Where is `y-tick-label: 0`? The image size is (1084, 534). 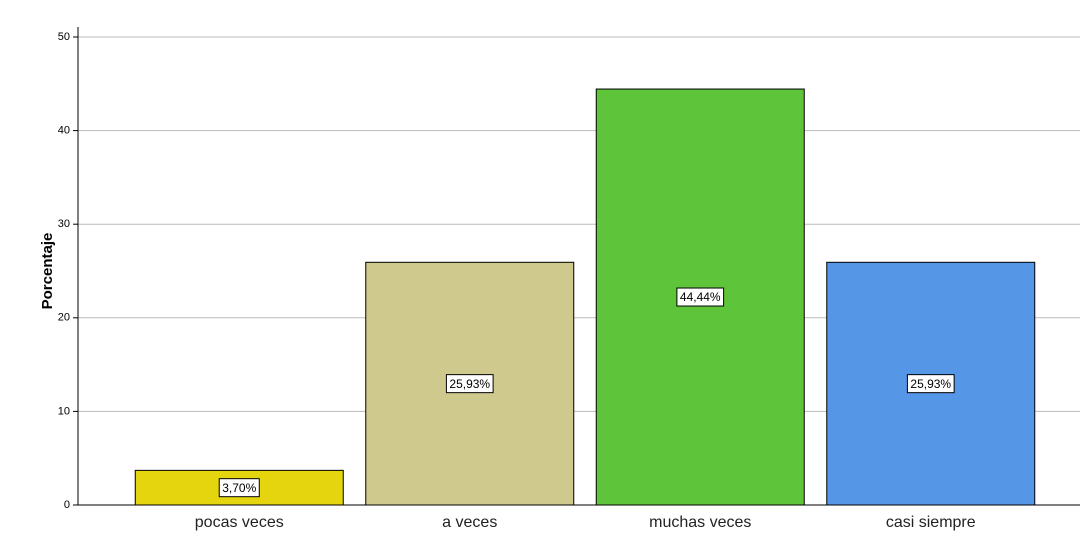 y-tick-label: 0 is located at coordinates (67, 505).